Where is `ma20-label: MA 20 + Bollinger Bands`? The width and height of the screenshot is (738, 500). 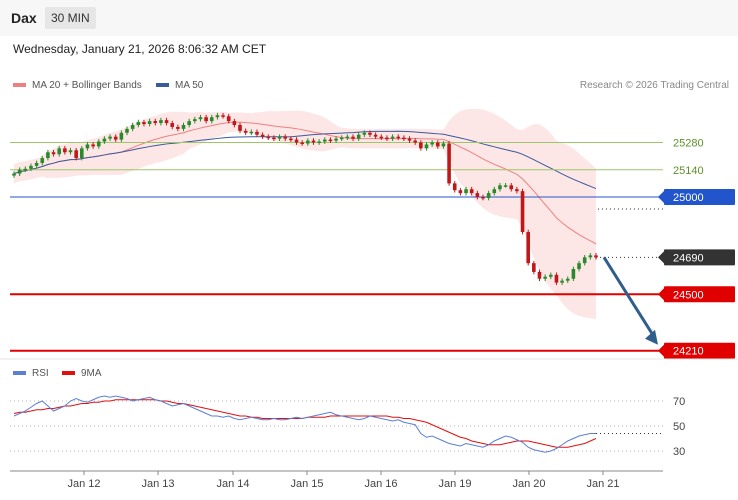 ma20-label: MA 20 + Bollinger Bands is located at coordinates (87, 85).